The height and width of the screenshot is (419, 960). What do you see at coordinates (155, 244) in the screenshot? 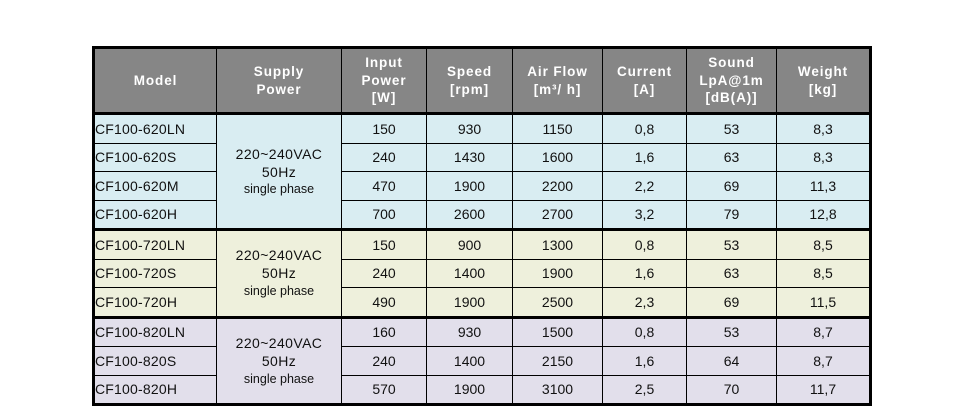
I see `model-cell: CF100-720LN` at bounding box center [155, 244].